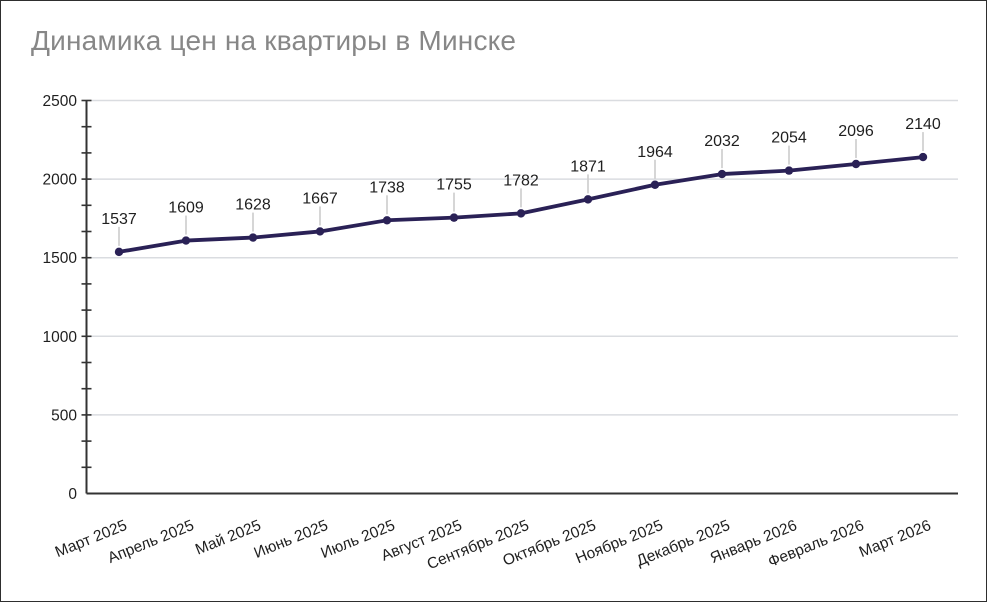  I want to click on data-label: 1782, so click(521, 180).